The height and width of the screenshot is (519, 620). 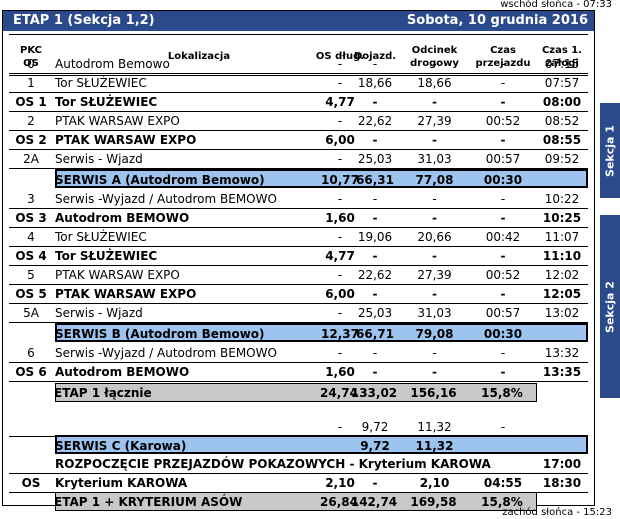 I want to click on table-row: 2 PTAK WARSAW EXPO -22,62 27,39 00:52 08:52, so click(x=298, y=121).